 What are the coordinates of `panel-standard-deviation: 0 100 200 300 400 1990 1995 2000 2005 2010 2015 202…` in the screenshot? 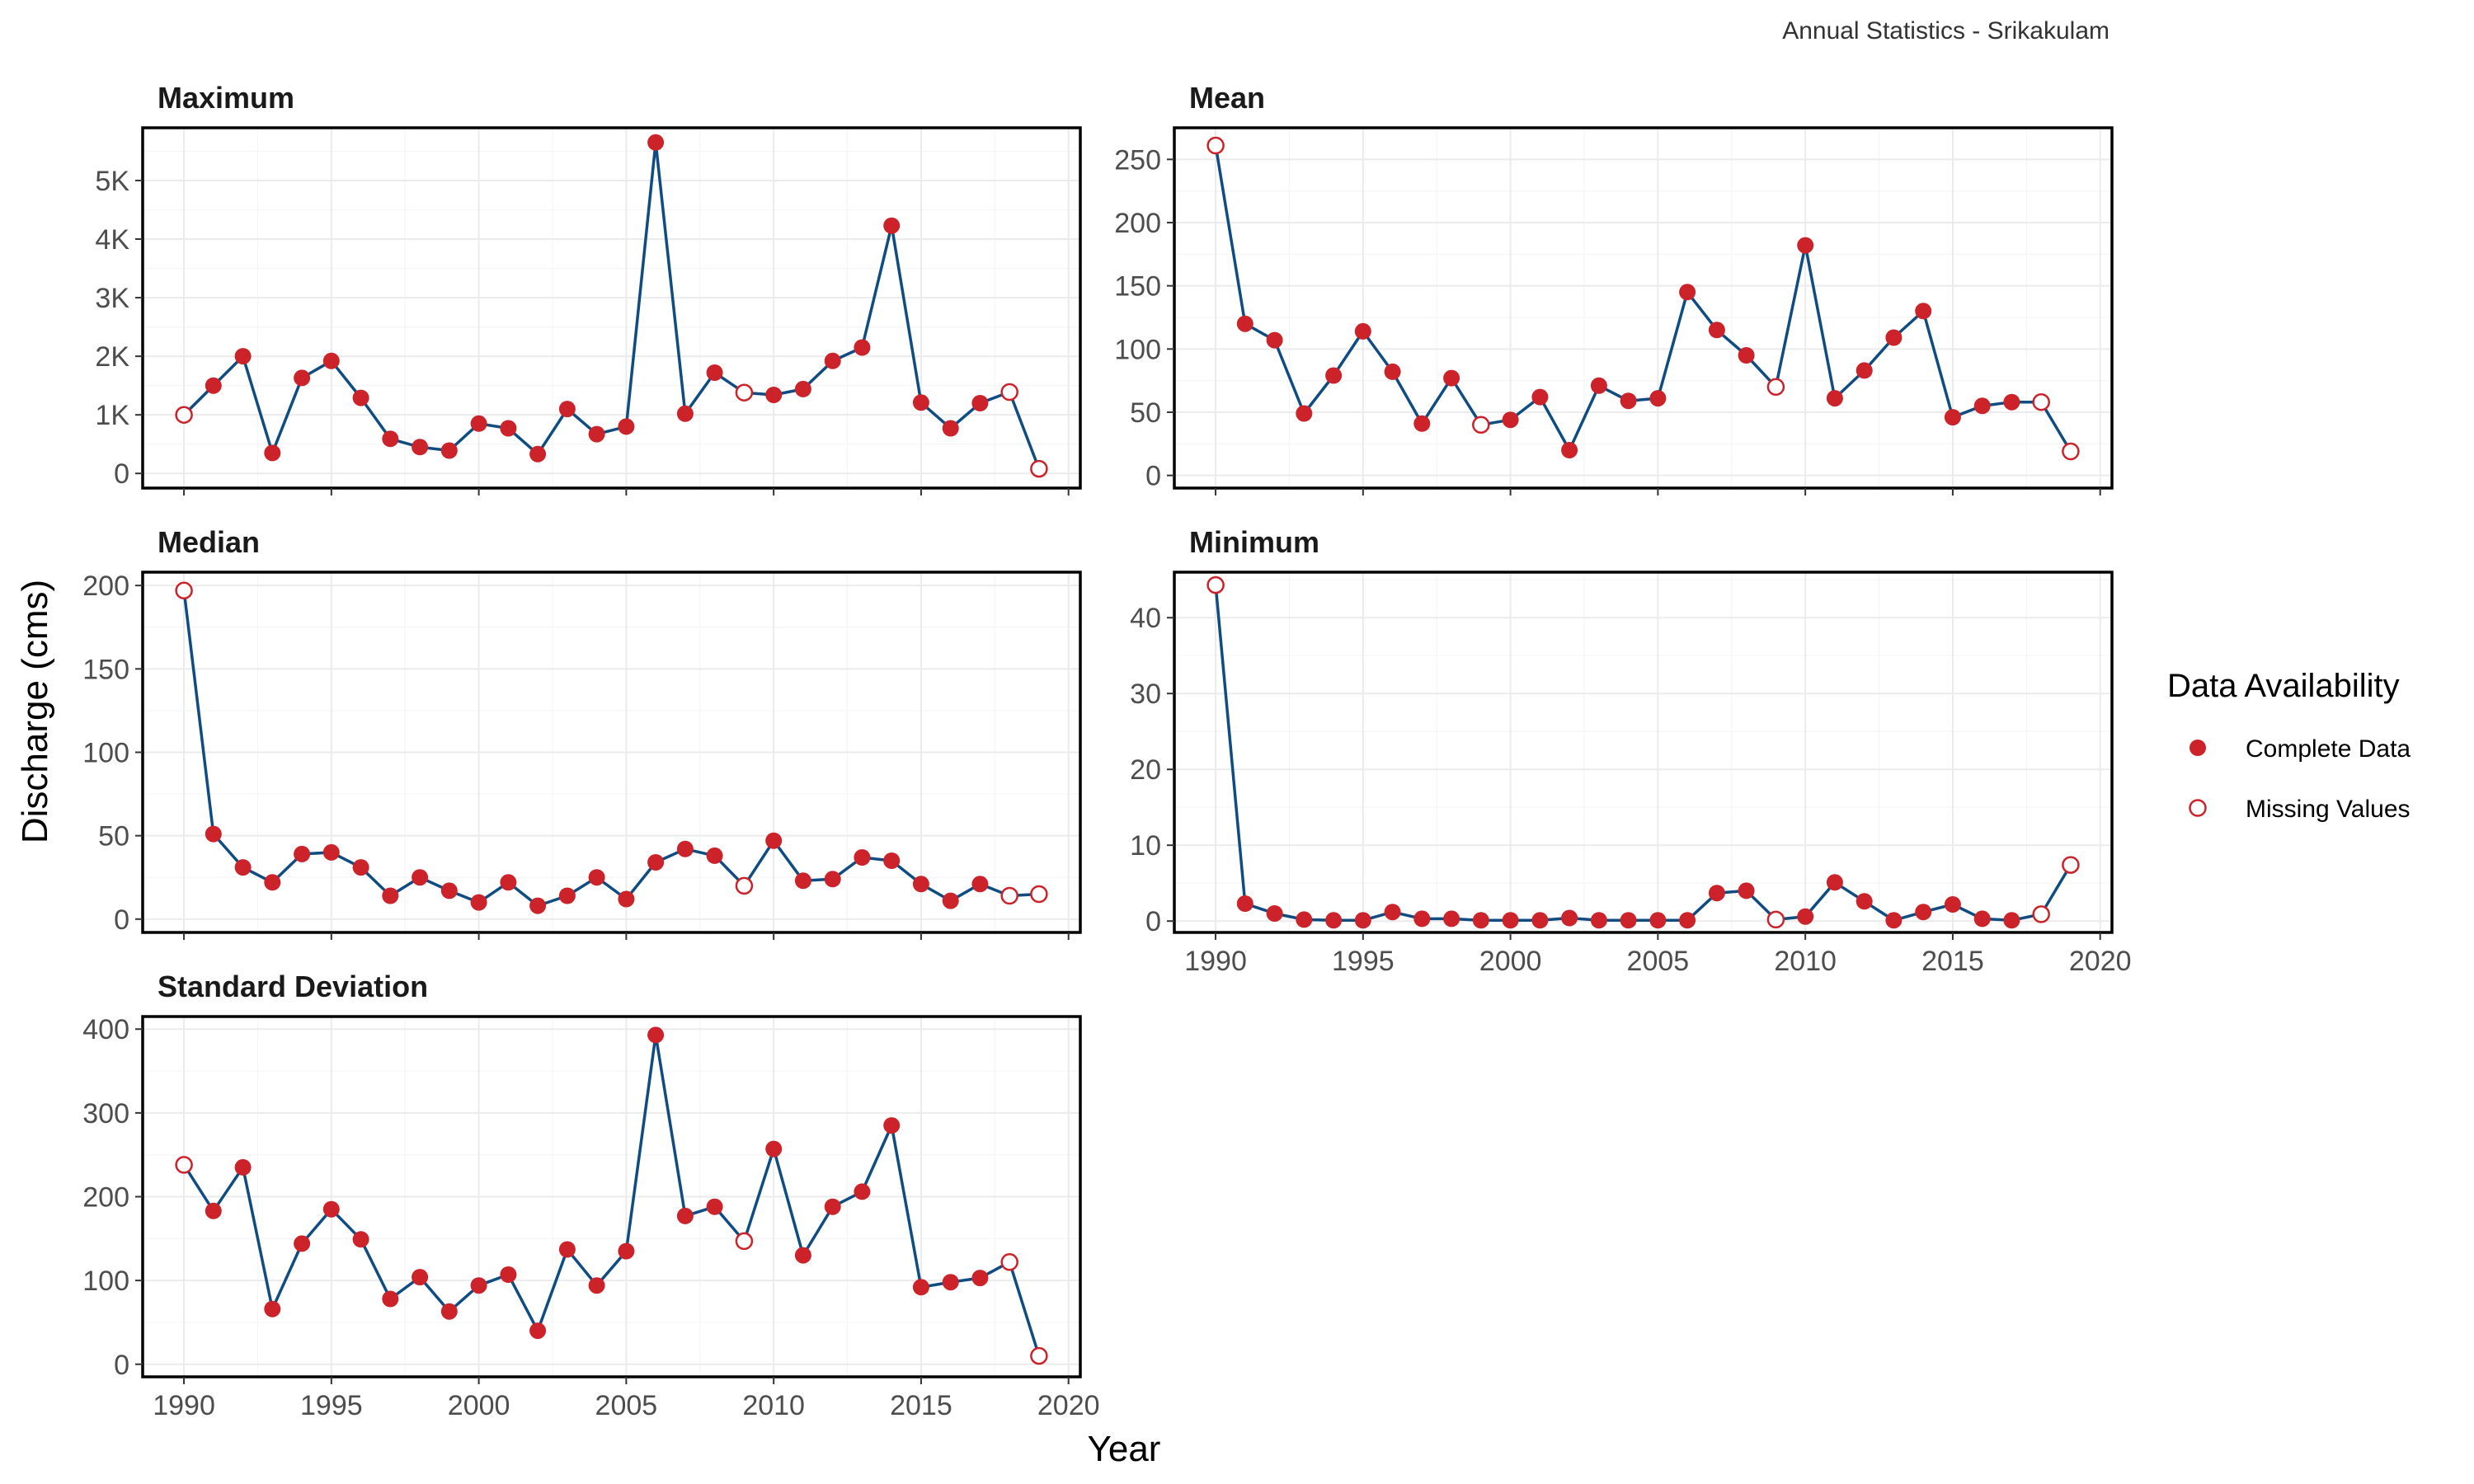 It's located at (590, 1195).